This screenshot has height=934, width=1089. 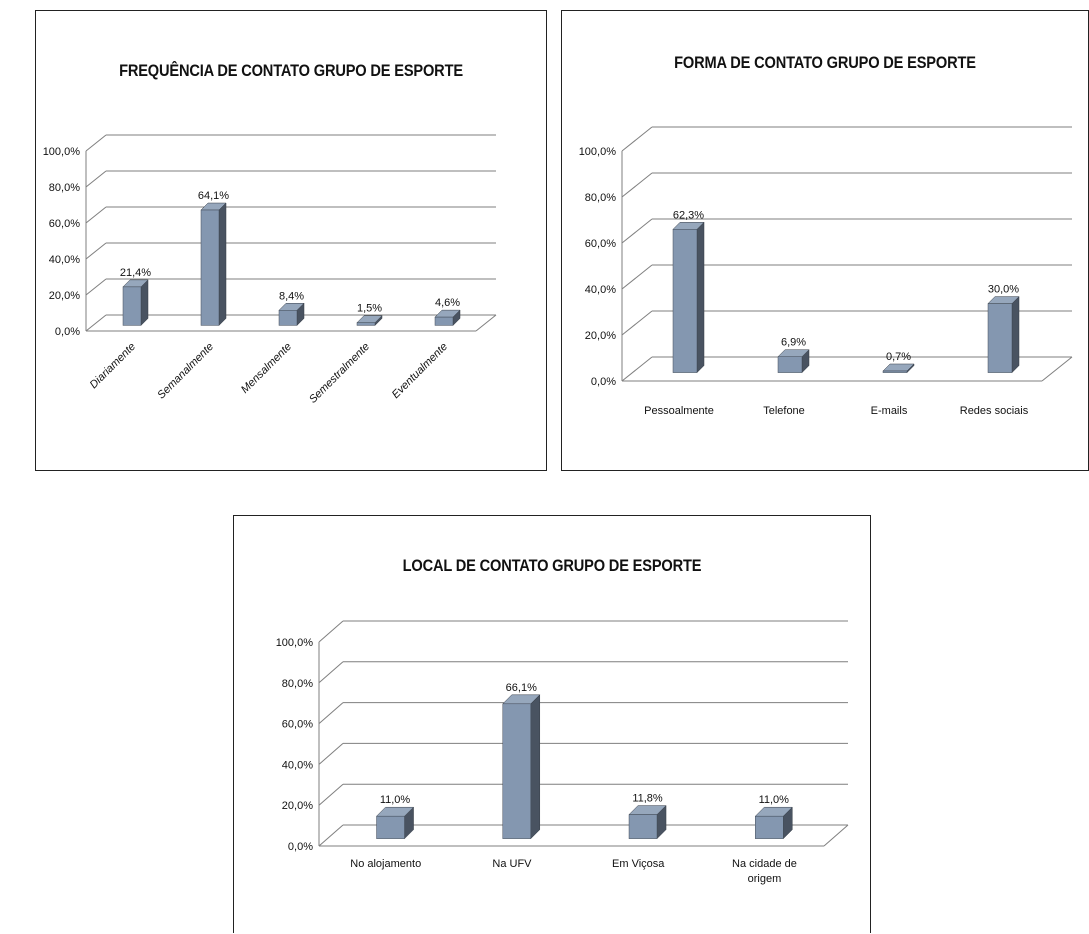 What do you see at coordinates (135, 273) in the screenshot?
I see `data-label: 21,4%` at bounding box center [135, 273].